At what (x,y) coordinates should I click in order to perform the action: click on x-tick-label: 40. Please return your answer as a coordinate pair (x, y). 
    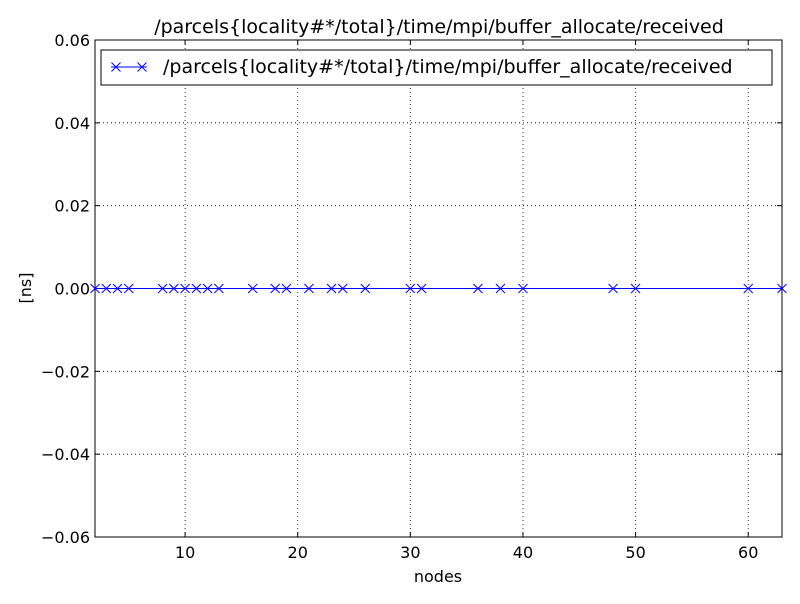
    Looking at the image, I should click on (523, 552).